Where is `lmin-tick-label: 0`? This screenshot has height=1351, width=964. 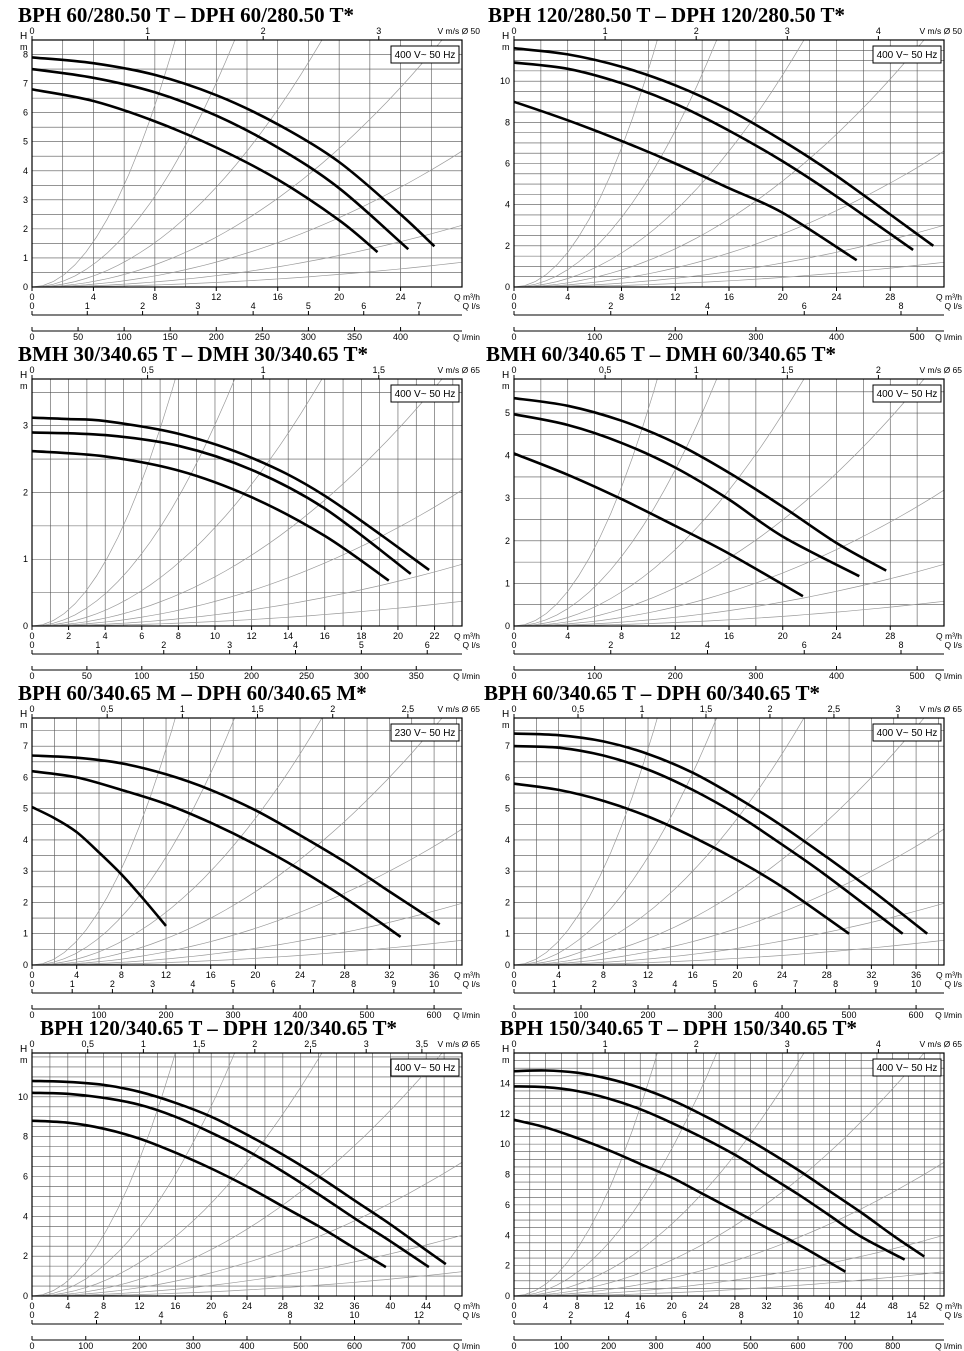 lmin-tick-label: 0 is located at coordinates (31, 337).